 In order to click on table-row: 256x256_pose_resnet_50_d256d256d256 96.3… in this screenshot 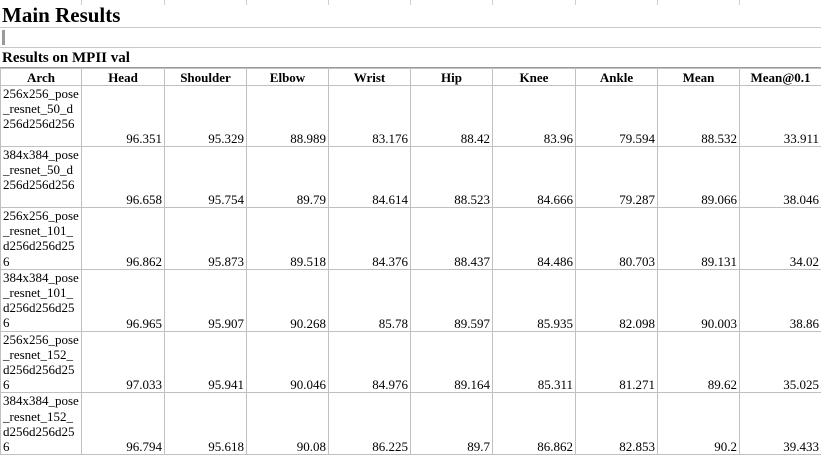, I will do `click(411, 116)`.